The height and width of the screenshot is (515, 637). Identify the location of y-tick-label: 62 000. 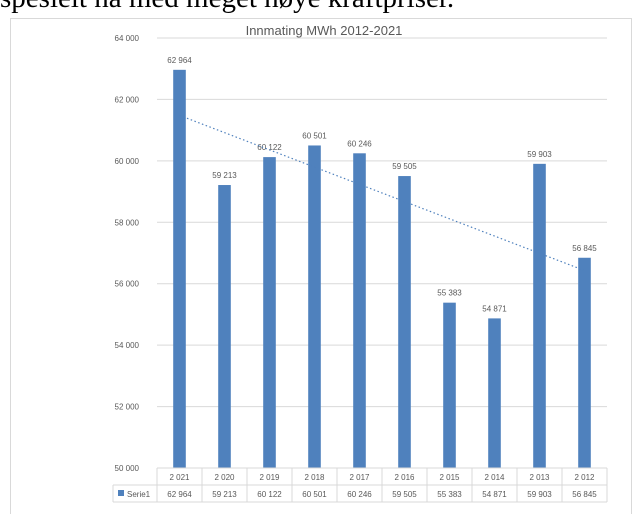
(127, 99).